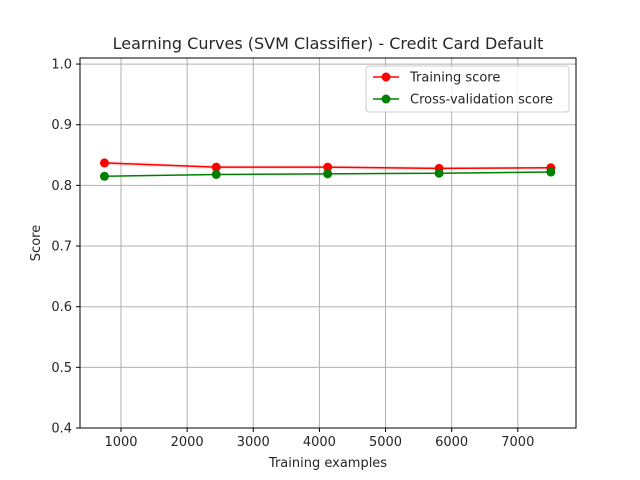 This screenshot has width=640, height=480. I want to click on x-tick-label: 6000, so click(451, 442).